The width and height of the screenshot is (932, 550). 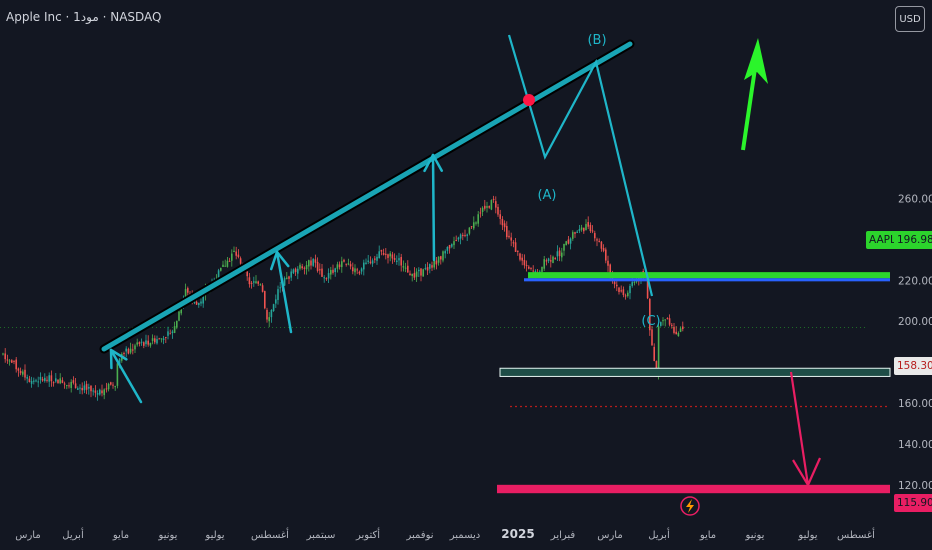 What do you see at coordinates (913, 503) in the screenshot?
I see `level-price-label-low: 115.90` at bounding box center [913, 503].